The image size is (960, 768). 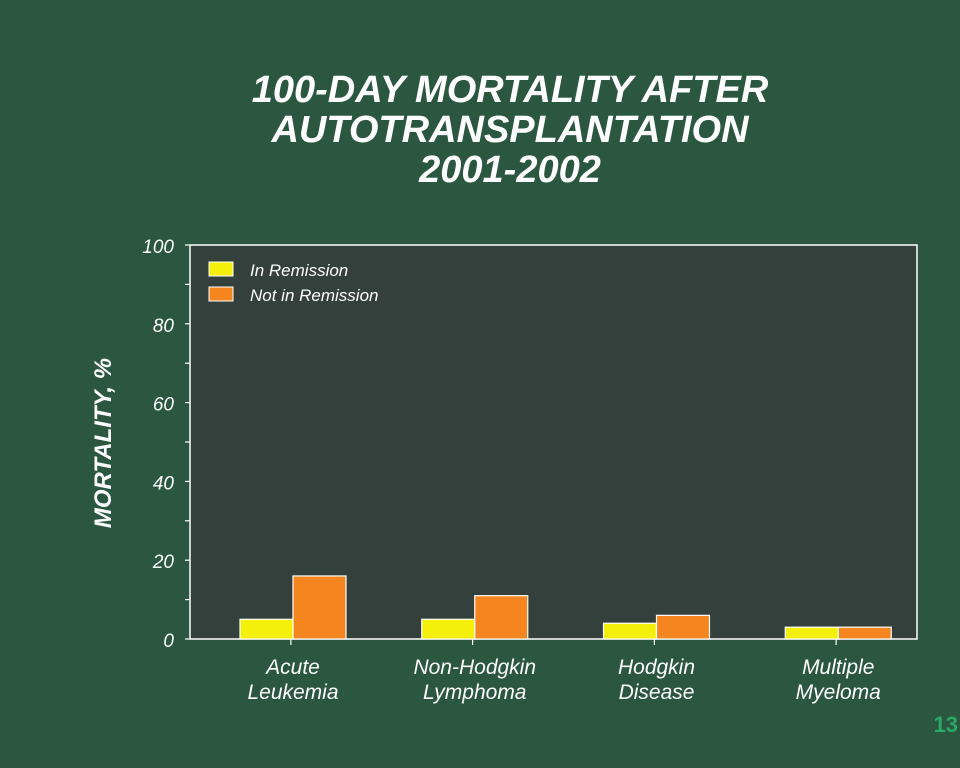 What do you see at coordinates (510, 170) in the screenshot?
I see `title-line-3: 2001-2002` at bounding box center [510, 170].